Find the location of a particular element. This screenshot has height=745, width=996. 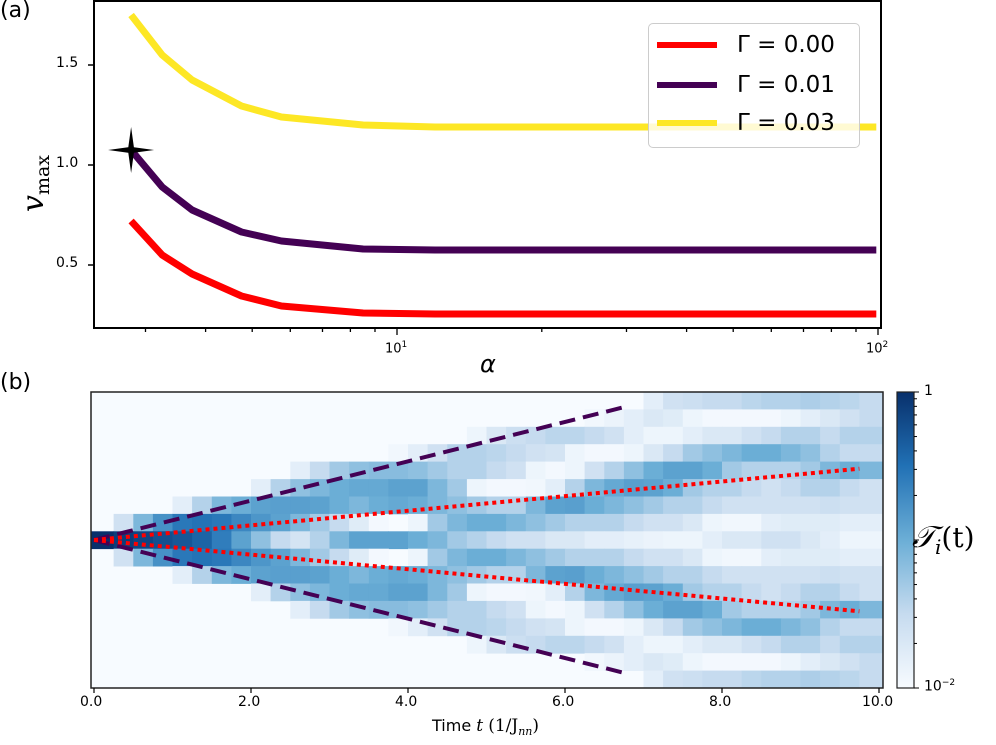

xtick-label-10-2: 10² is located at coordinates (877, 348).